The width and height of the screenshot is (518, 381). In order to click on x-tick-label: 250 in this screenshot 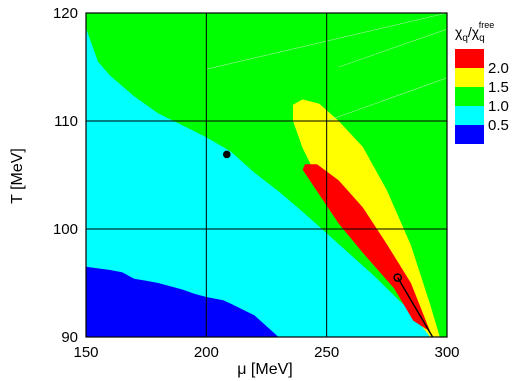, I will do `click(326, 352)`.